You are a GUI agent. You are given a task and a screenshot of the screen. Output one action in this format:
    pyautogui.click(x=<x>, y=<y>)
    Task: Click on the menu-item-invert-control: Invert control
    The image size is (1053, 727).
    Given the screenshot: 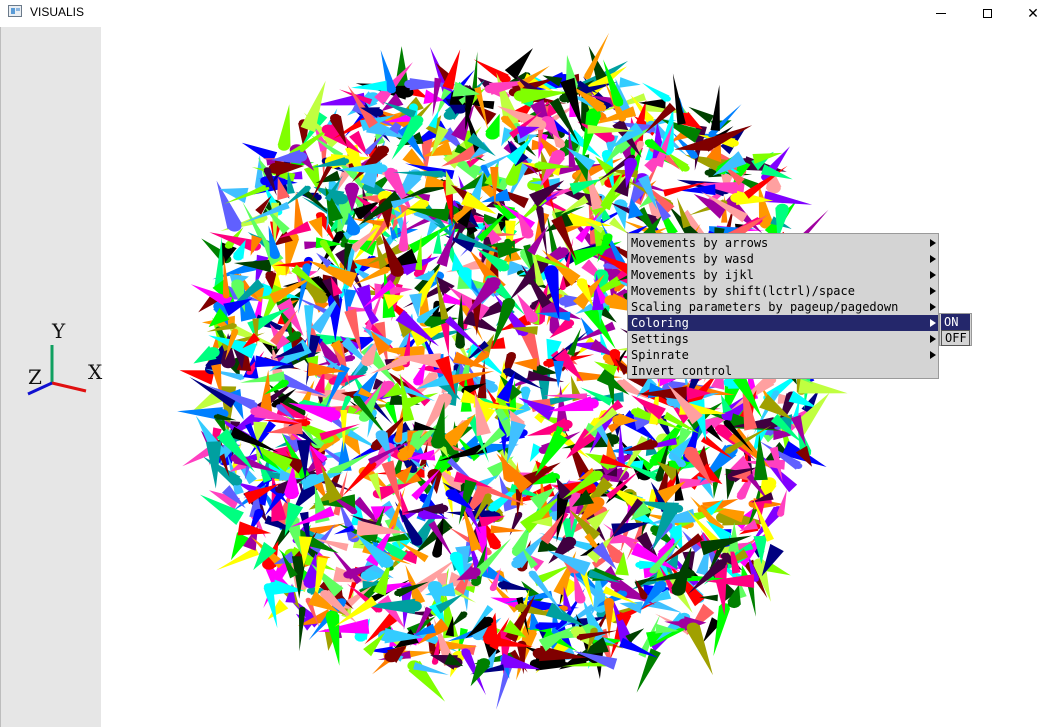 What is the action you would take?
    pyautogui.click(x=783, y=371)
    